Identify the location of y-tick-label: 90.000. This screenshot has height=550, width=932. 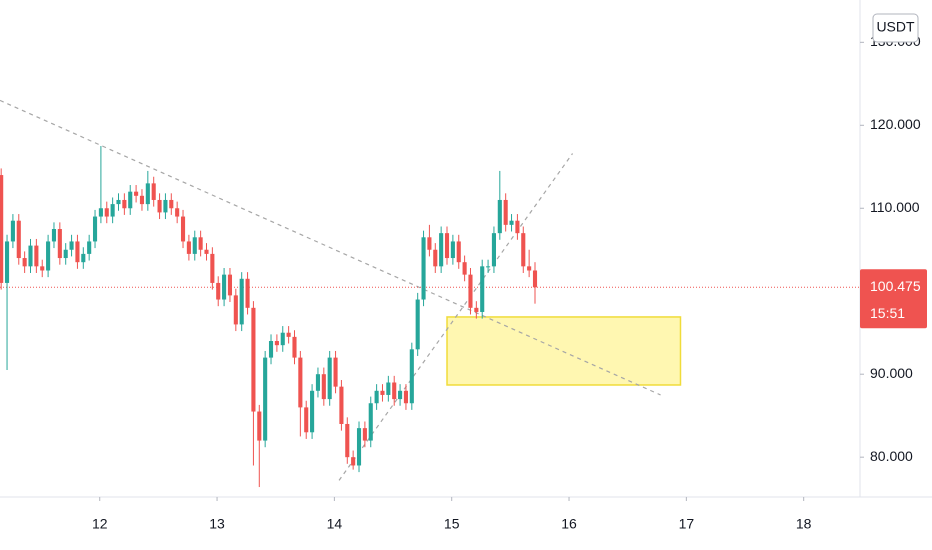
(891, 373).